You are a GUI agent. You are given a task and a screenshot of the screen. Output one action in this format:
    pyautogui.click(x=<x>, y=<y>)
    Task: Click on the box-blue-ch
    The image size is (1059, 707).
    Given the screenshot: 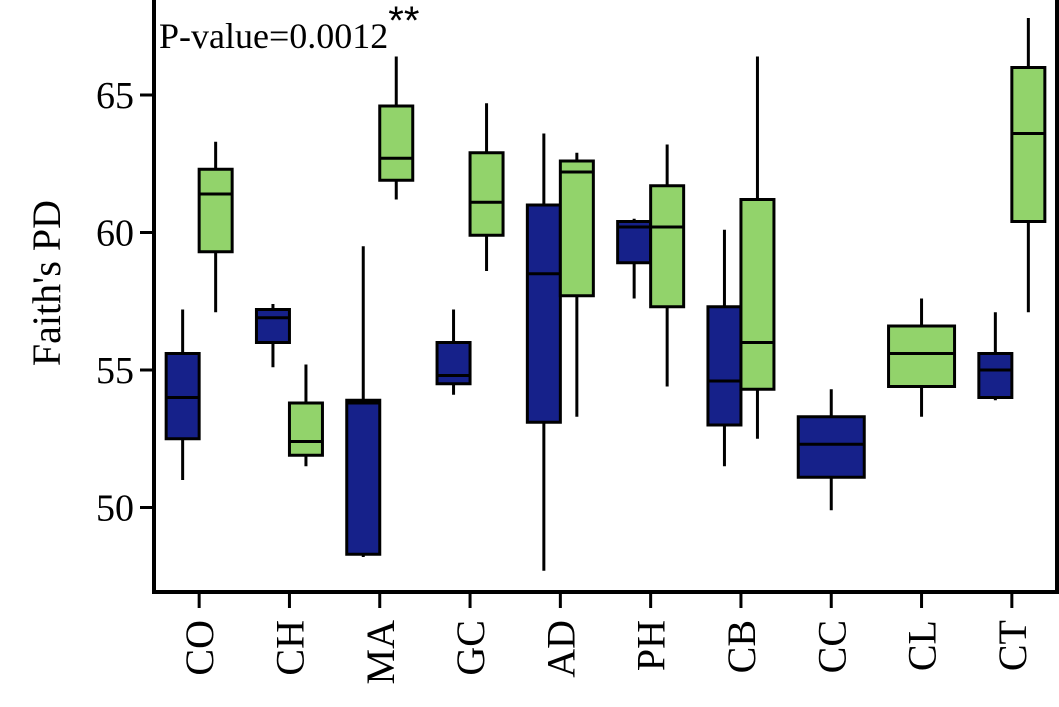 What is the action you would take?
    pyautogui.click(x=272, y=336)
    